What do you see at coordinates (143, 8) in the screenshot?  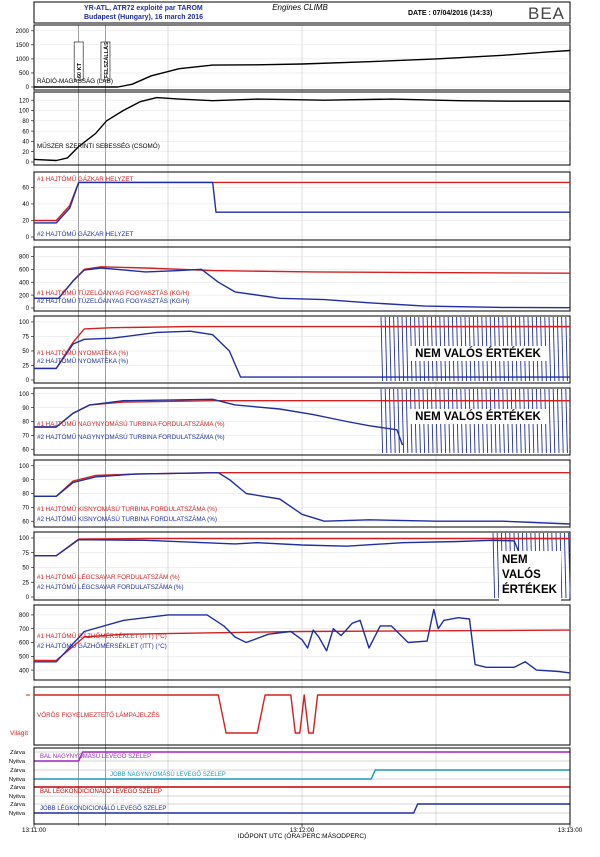 I see `header-line1: YR-ATL, ATR72 exploité par TAROM` at bounding box center [143, 8].